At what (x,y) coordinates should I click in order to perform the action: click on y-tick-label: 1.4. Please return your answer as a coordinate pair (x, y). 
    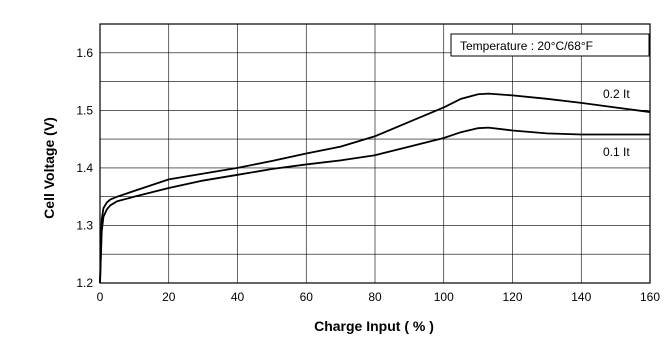
    Looking at the image, I should click on (84, 168).